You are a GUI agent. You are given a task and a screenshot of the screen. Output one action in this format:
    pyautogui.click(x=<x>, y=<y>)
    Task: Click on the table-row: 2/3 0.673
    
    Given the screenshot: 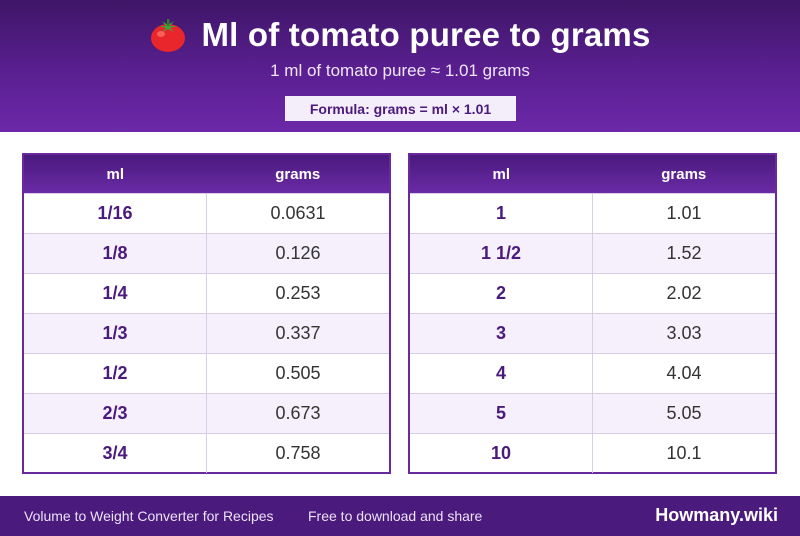 What is the action you would take?
    pyautogui.click(x=206, y=413)
    